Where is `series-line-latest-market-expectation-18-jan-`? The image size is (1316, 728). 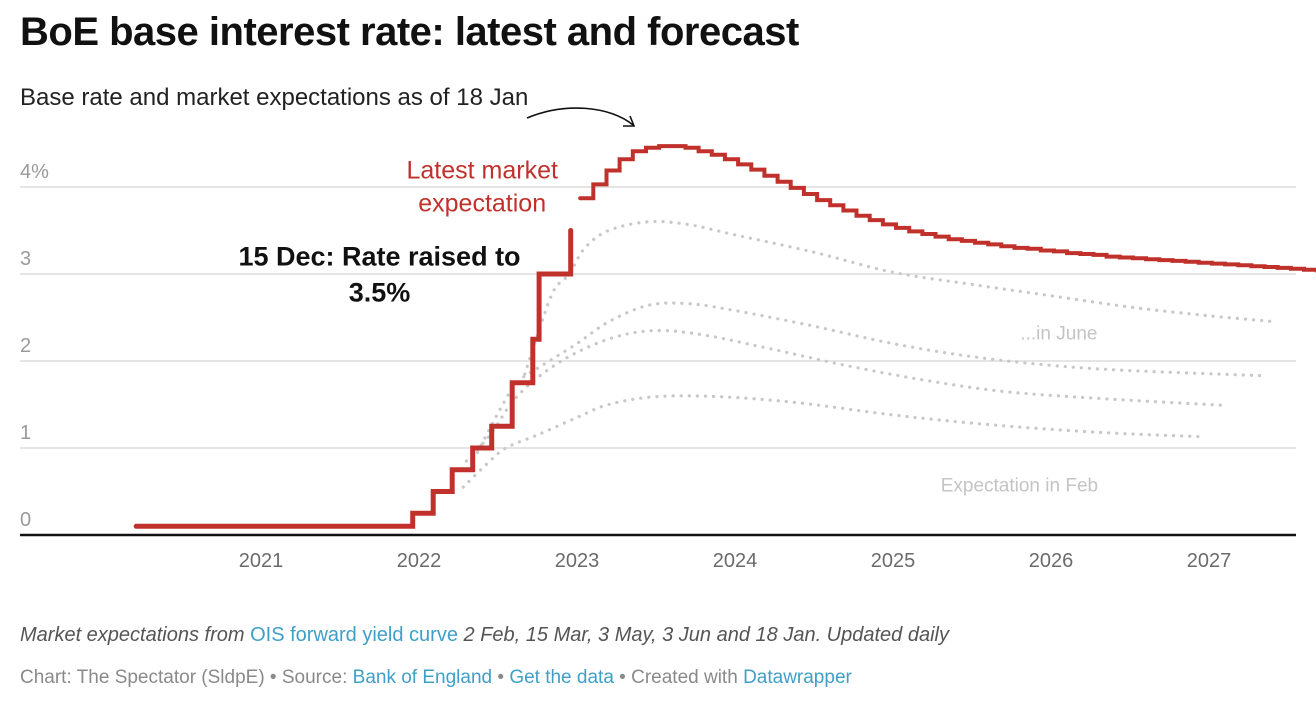
series-line-latest-market-expectation-18-jan- is located at coordinates (947, 208).